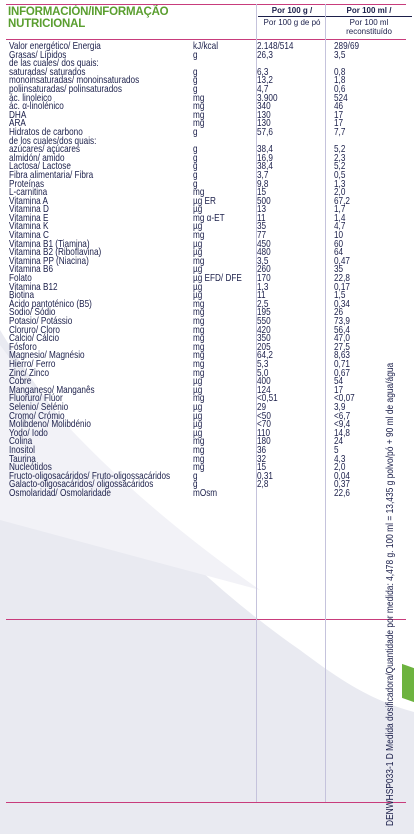  Describe the element at coordinates (263, 484) in the screenshot. I see `value-per-100g: 2,8` at that location.